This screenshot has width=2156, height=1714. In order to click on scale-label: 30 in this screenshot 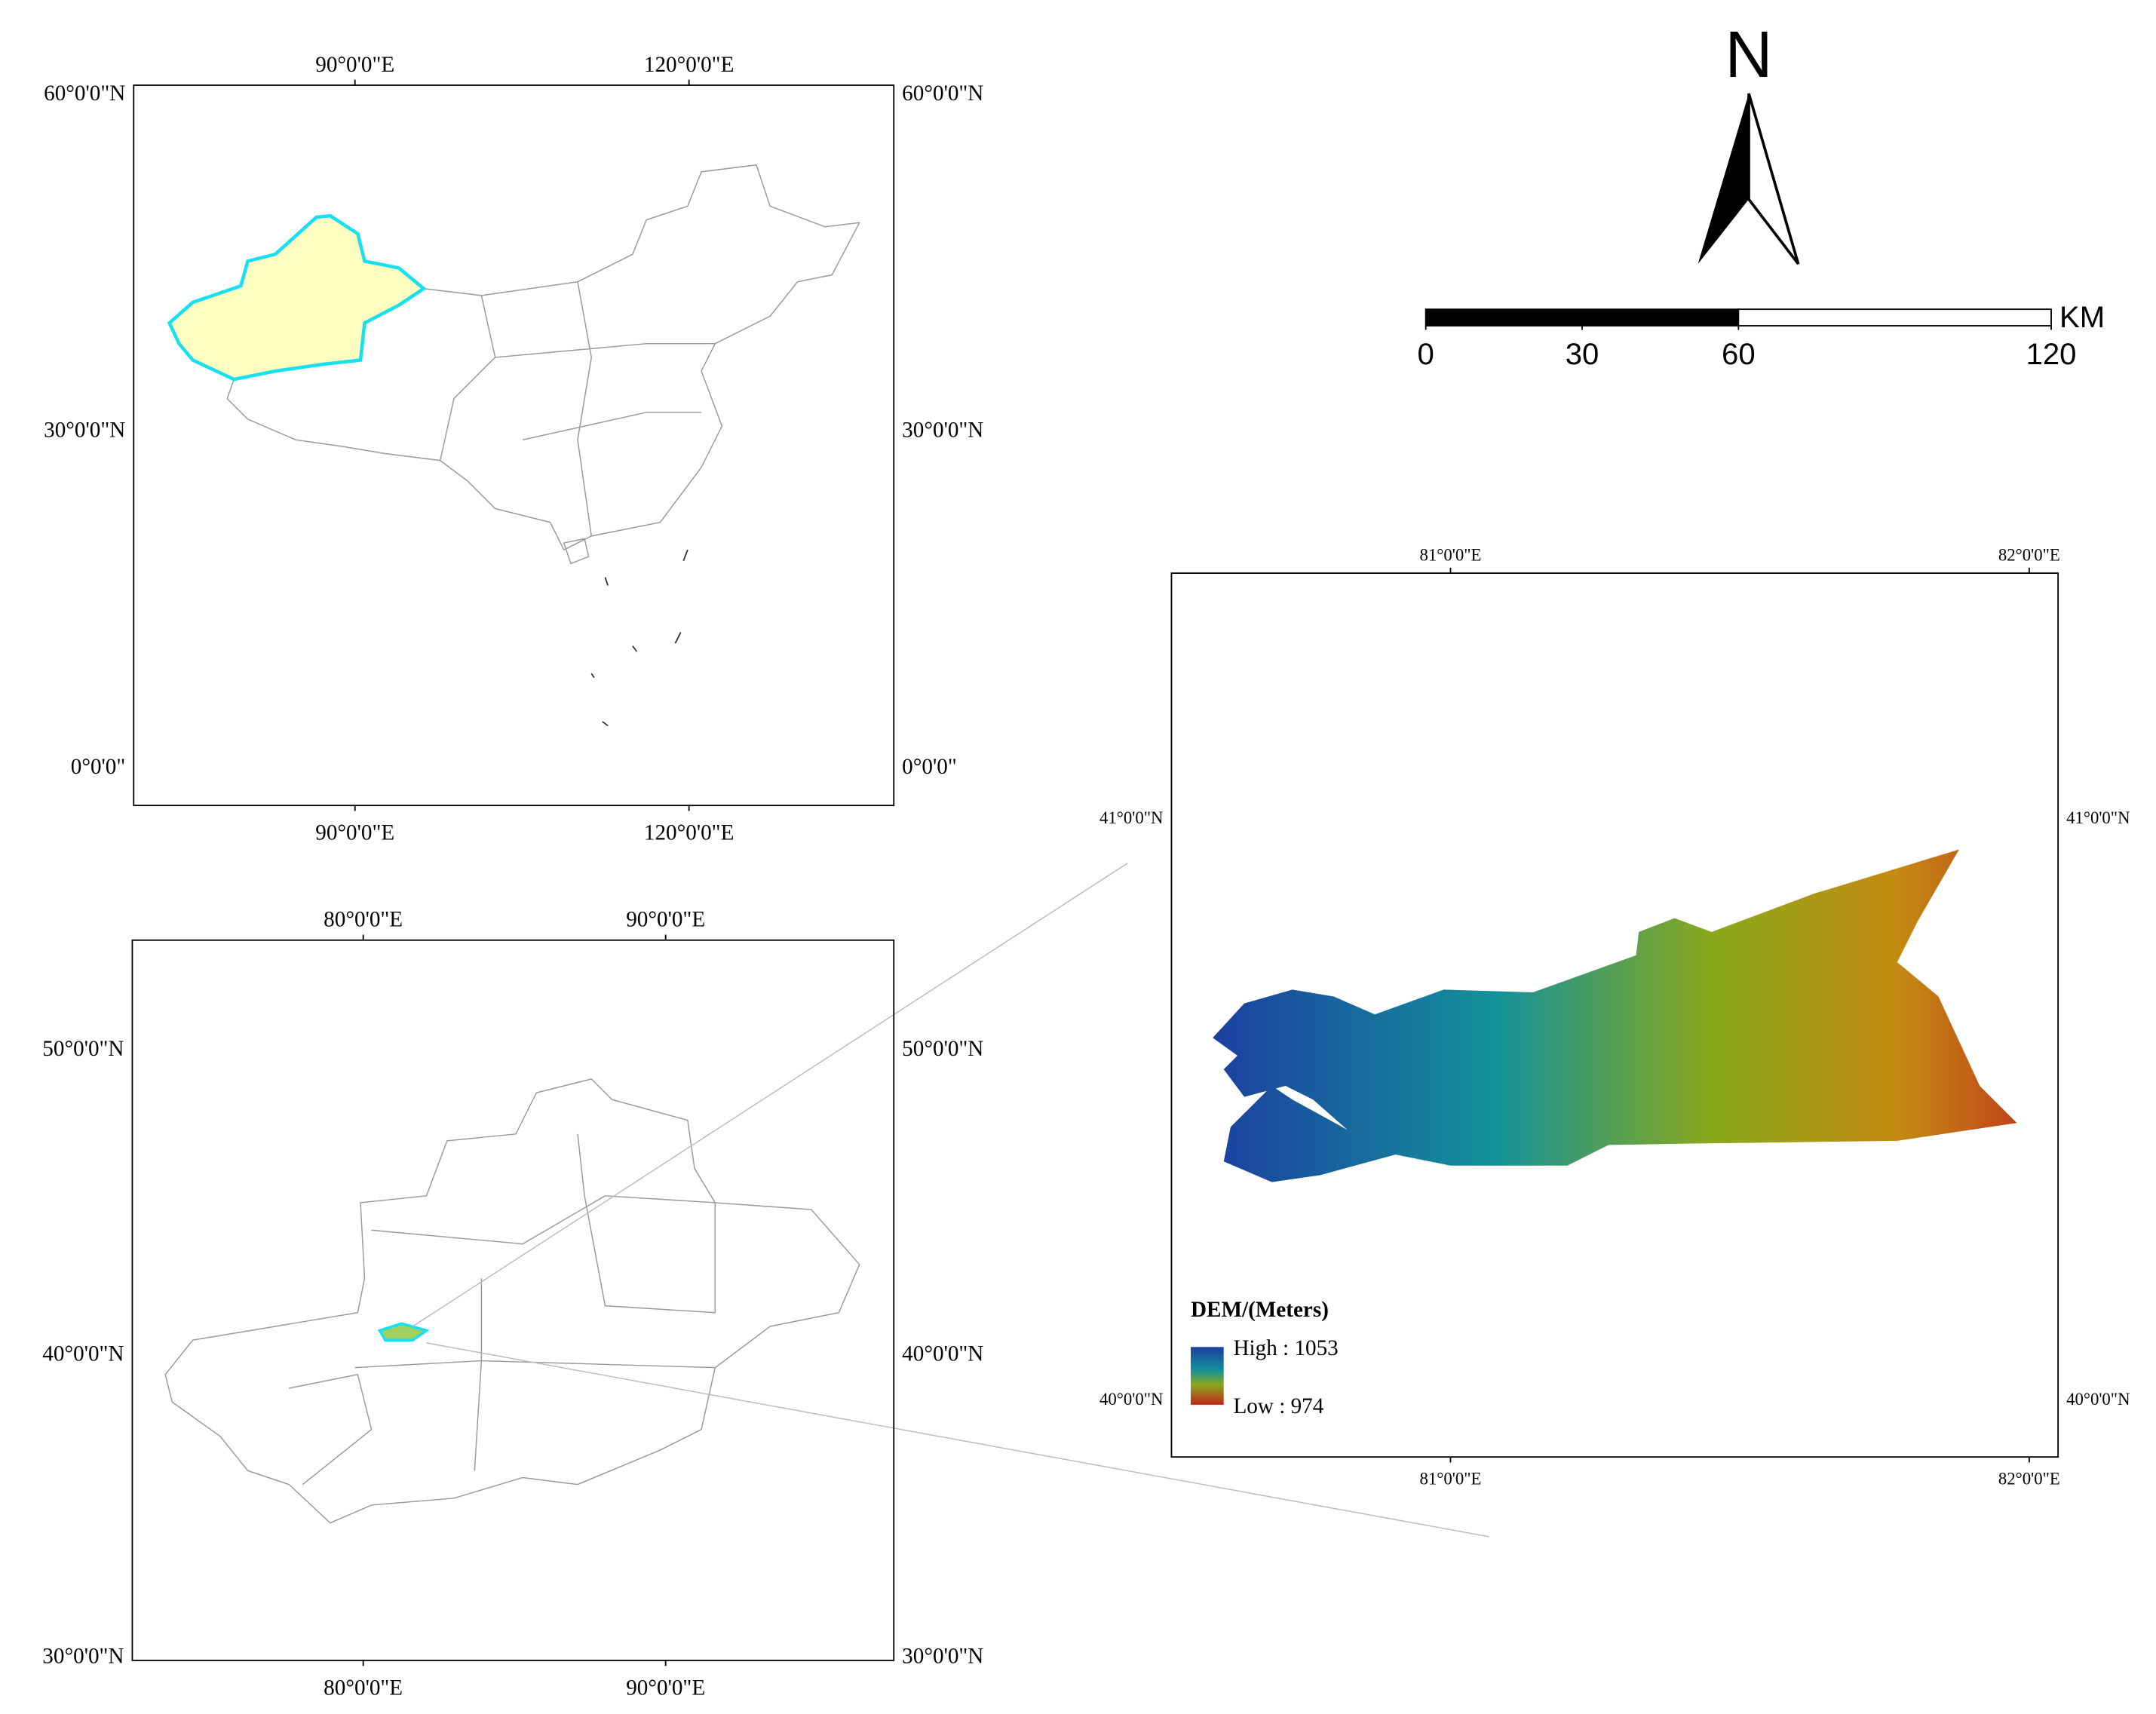, I will do `click(1583, 354)`.